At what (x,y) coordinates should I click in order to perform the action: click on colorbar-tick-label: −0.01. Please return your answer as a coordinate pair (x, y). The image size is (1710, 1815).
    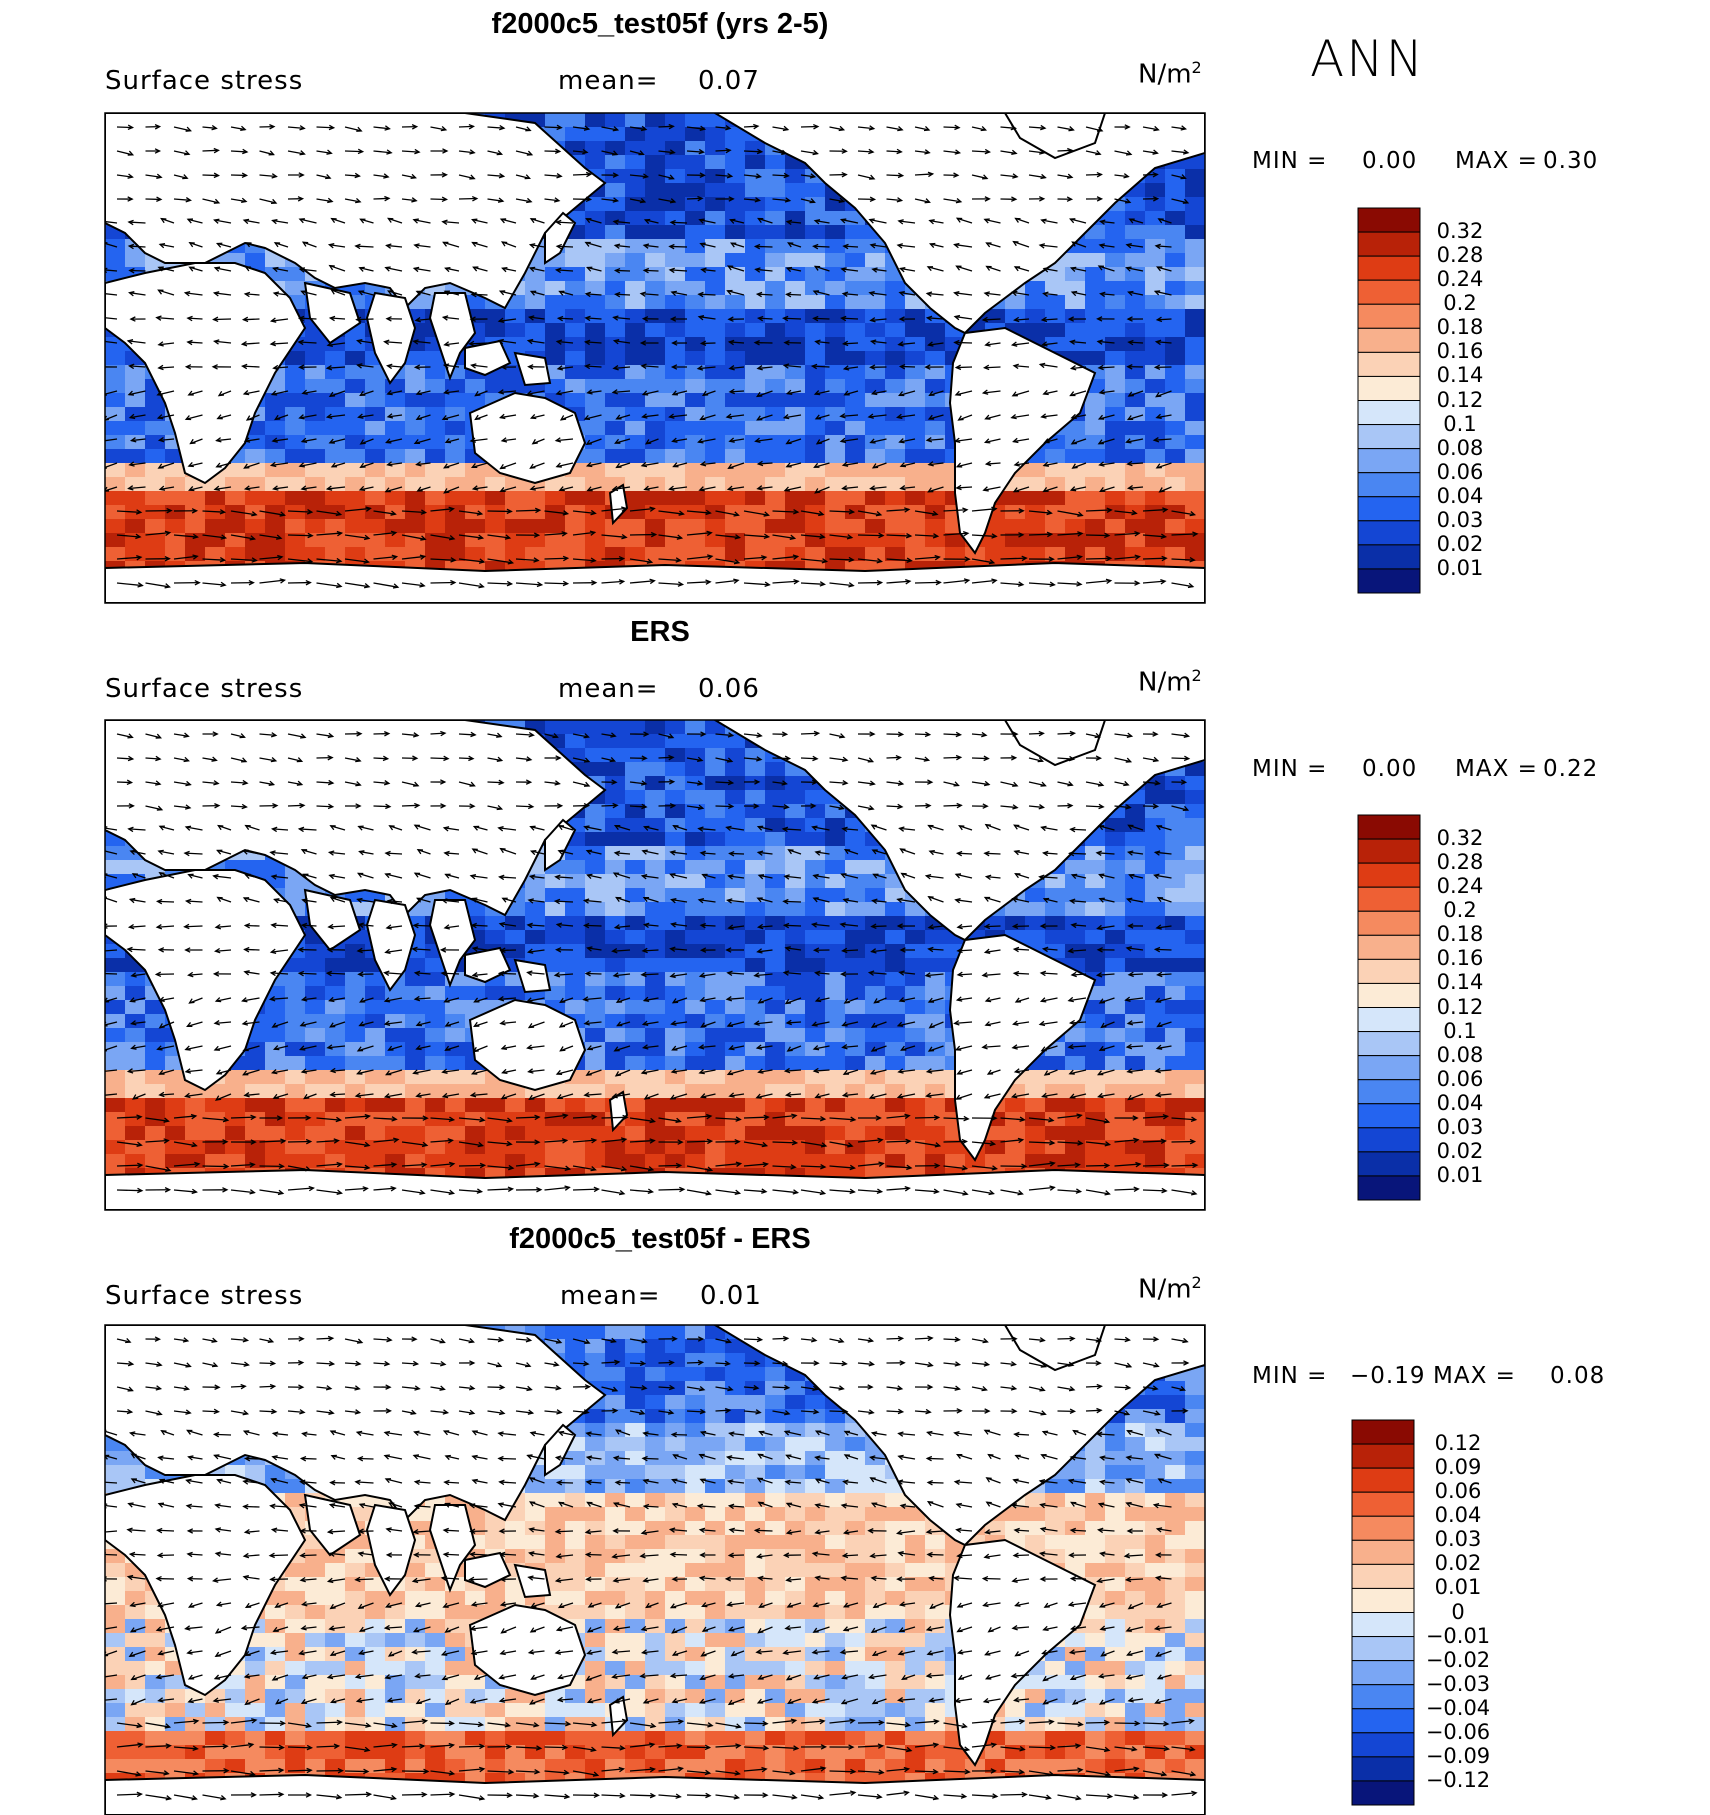
    Looking at the image, I should click on (1458, 1635).